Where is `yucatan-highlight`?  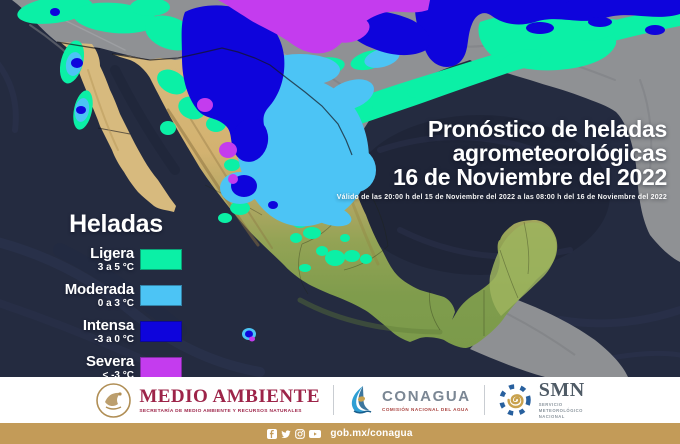 yucatan-highlight is located at coordinates (523, 269).